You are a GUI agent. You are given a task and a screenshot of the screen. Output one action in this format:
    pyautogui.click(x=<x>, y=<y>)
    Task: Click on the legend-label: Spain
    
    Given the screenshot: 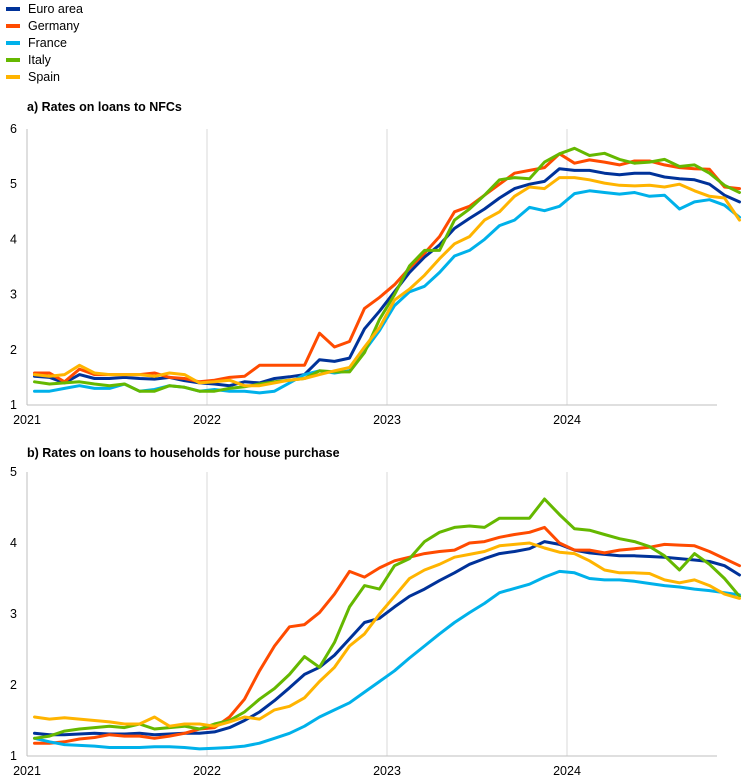 What is the action you would take?
    pyautogui.click(x=44, y=76)
    